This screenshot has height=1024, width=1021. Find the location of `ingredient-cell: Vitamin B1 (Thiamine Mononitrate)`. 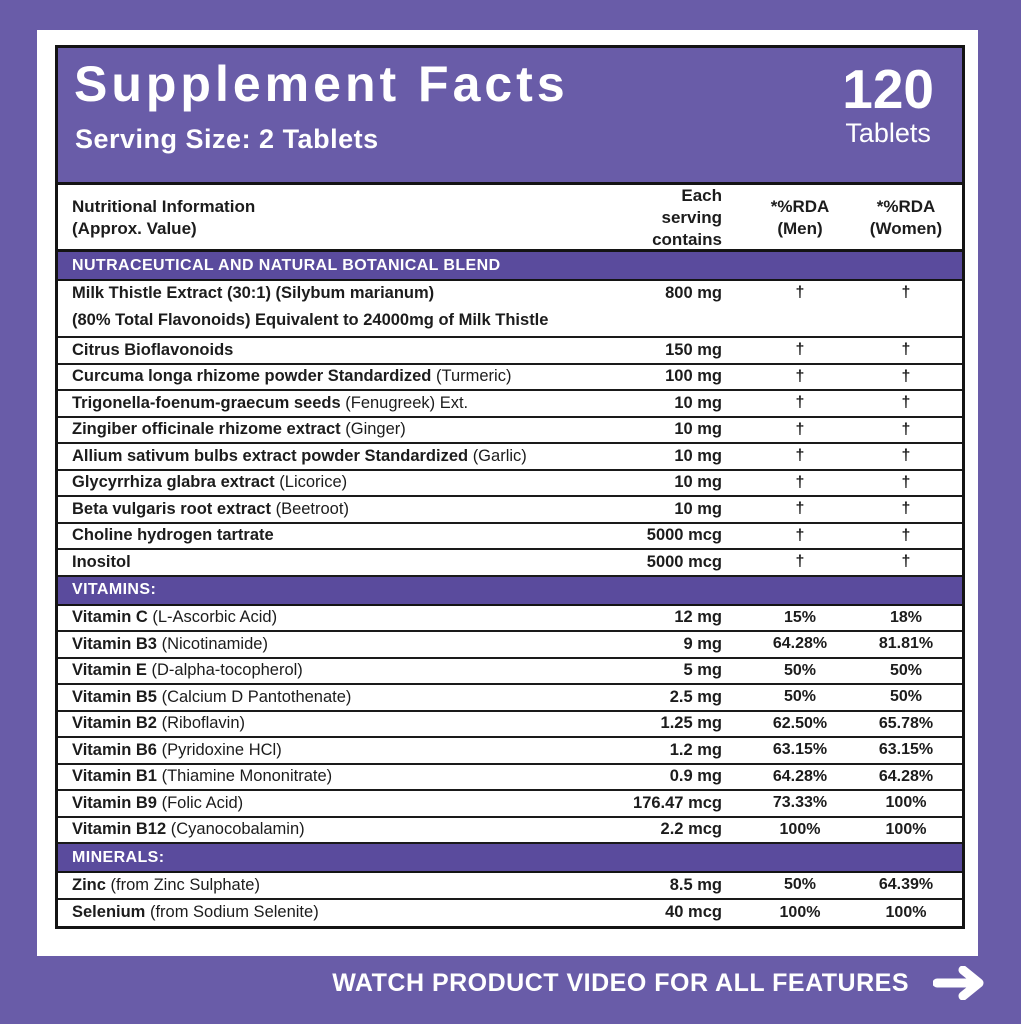

ingredient-cell: Vitamin B1 (Thiamine Mononitrate) is located at coordinates (339, 776).